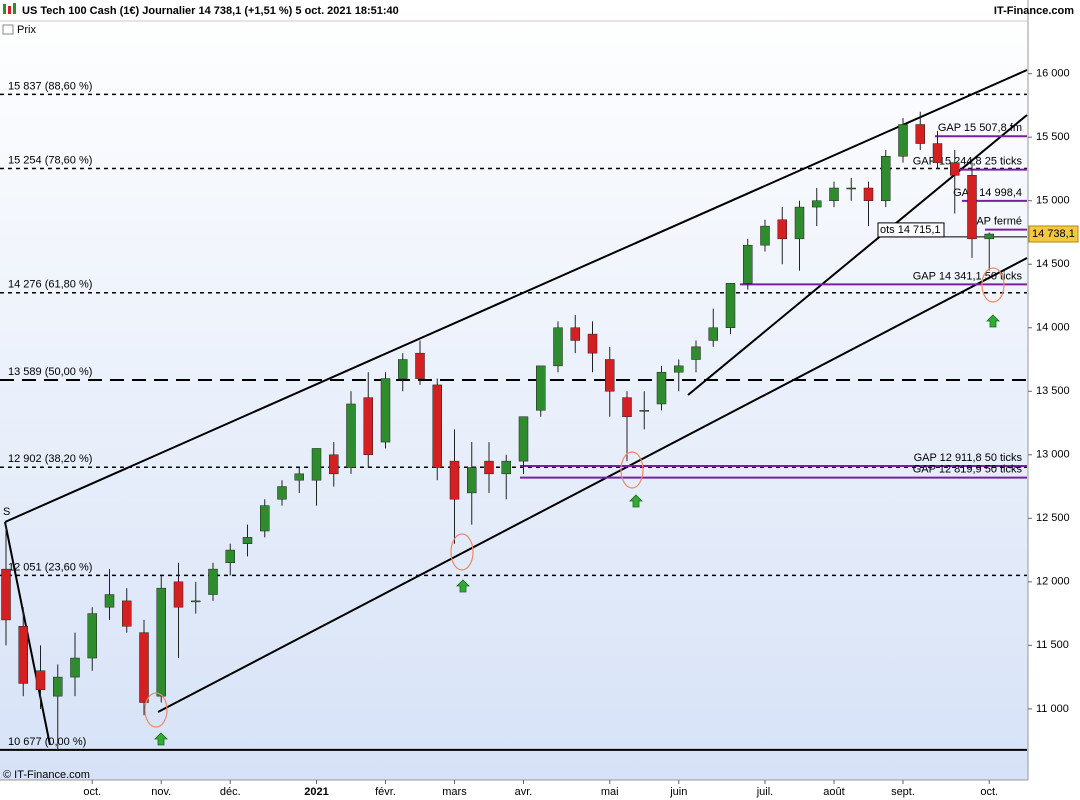 The image size is (1080, 800). What do you see at coordinates (1053, 201) in the screenshot?
I see `y-tick-label: 15 000` at bounding box center [1053, 201].